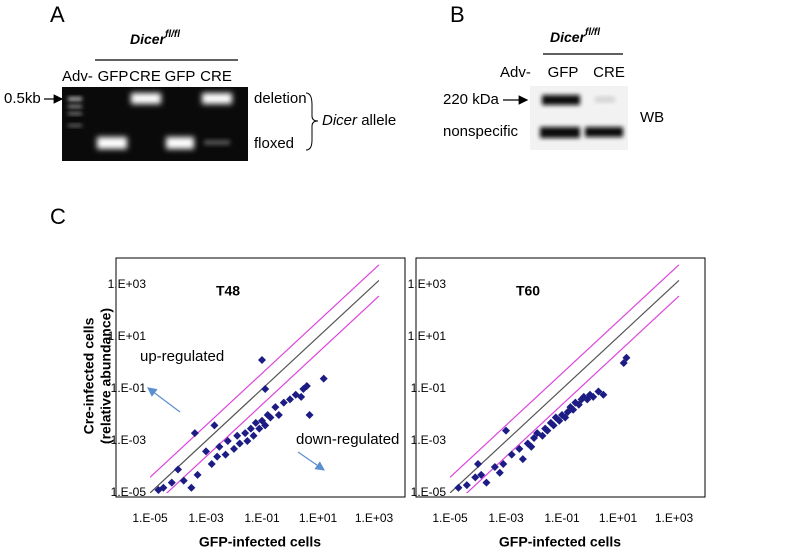  What do you see at coordinates (182, 356) in the screenshot?
I see `annotation: up-regulated` at bounding box center [182, 356].